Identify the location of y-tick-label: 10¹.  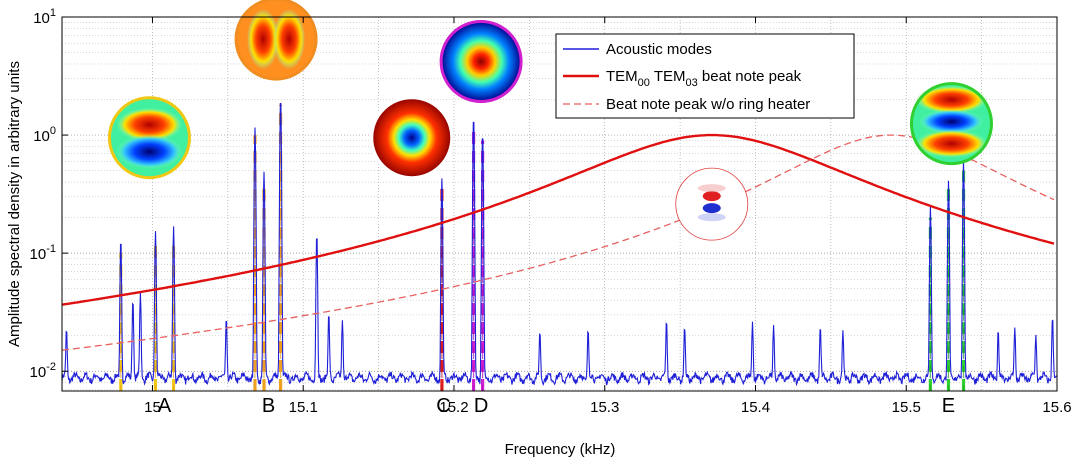
(44, 17).